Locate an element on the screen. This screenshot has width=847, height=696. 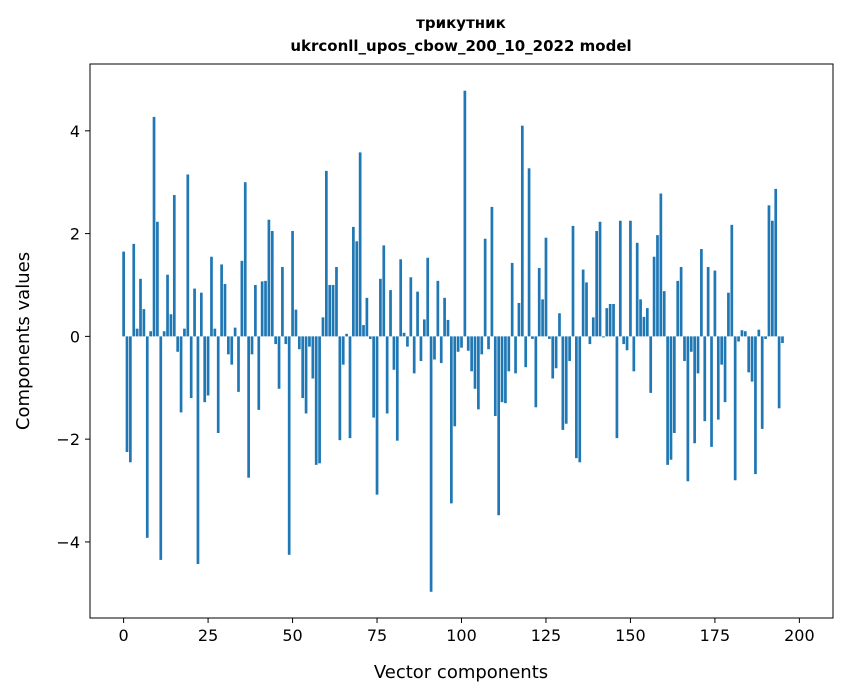
y-axis-label: Components values is located at coordinates (23, 341).